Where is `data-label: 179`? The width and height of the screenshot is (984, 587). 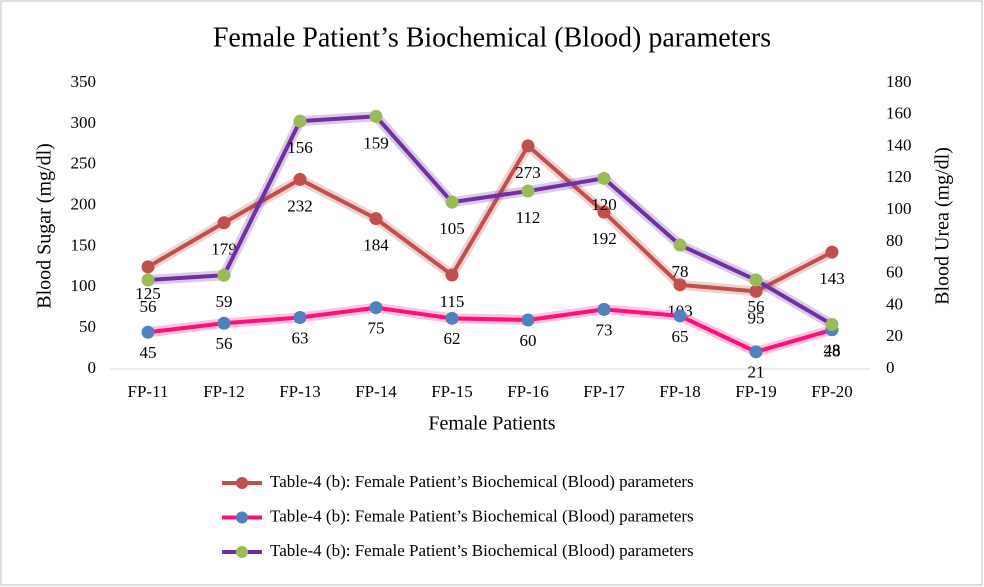 data-label: 179 is located at coordinates (224, 249).